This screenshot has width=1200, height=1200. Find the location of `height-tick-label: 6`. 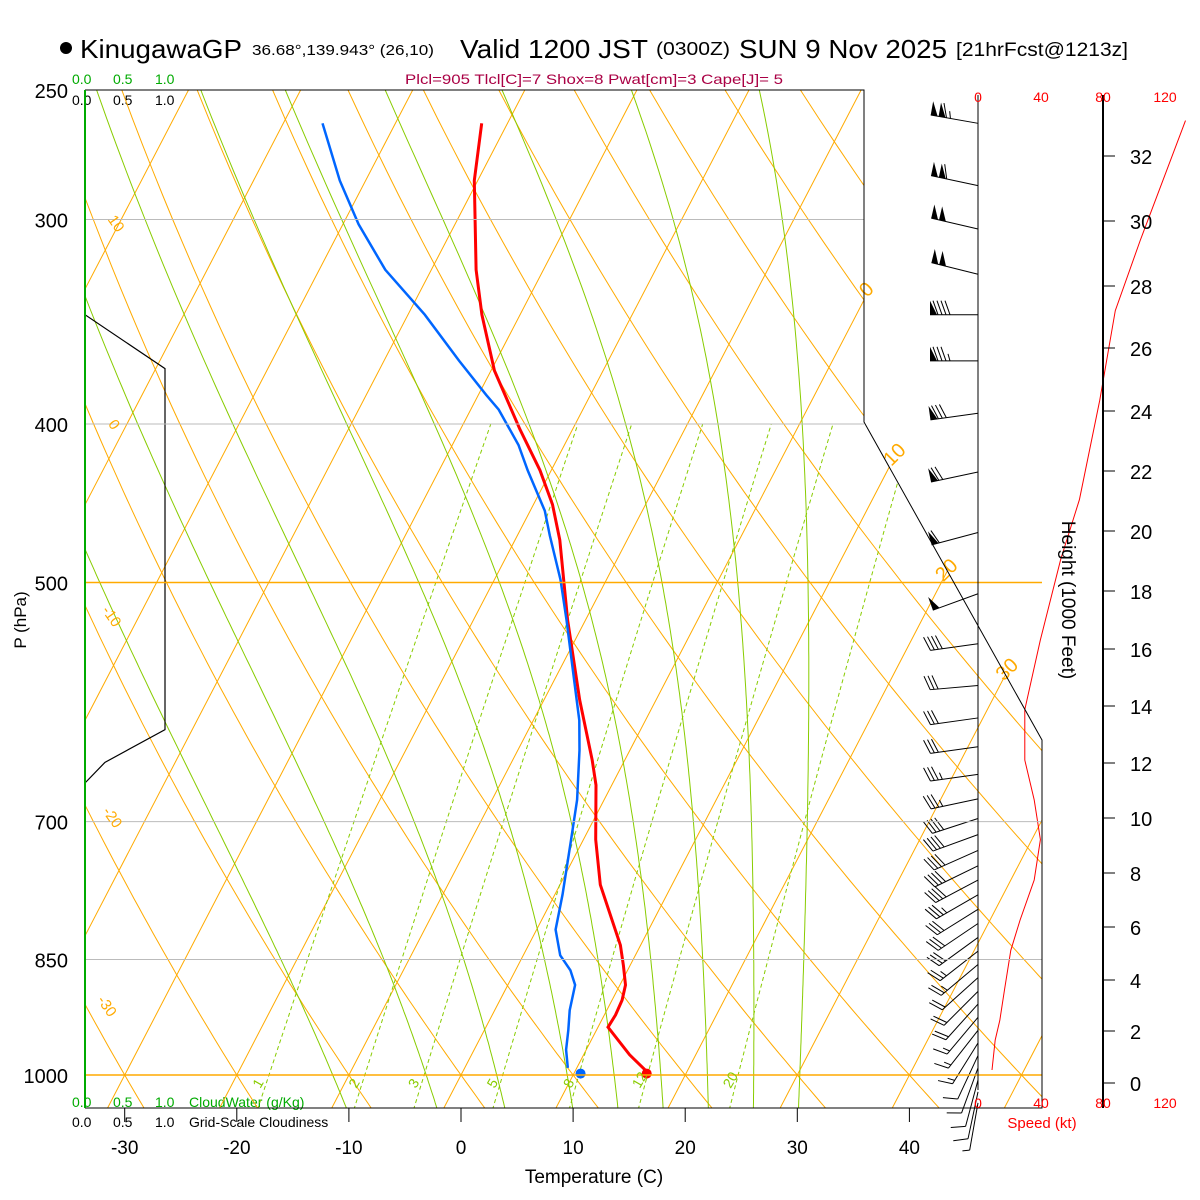

height-tick-label: 6 is located at coordinates (1135, 929).